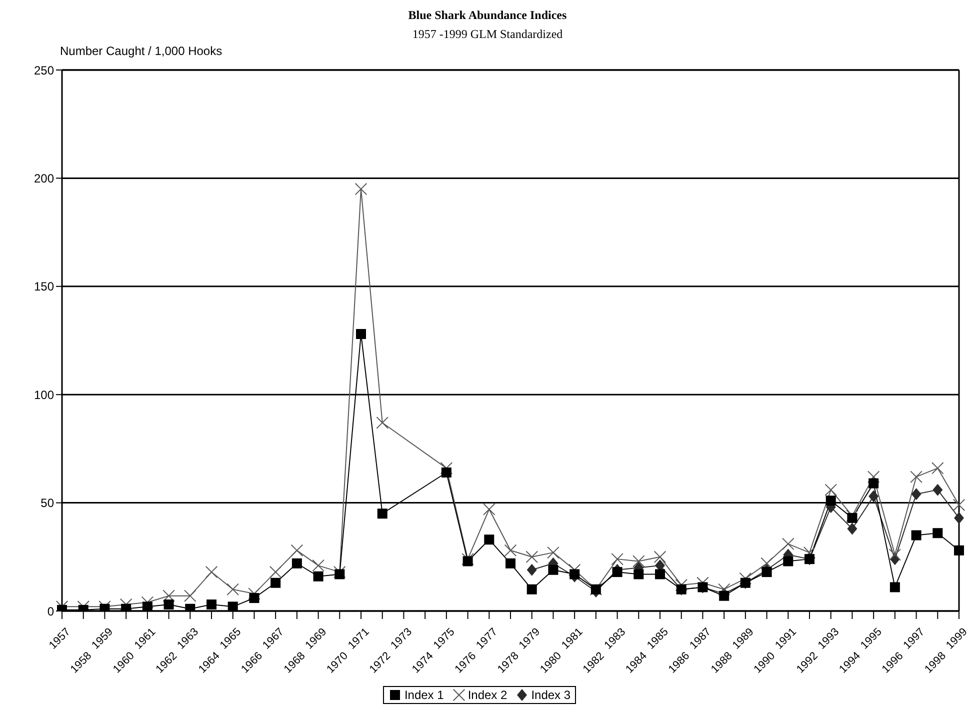 The image size is (975, 724). What do you see at coordinates (44, 70) in the screenshot?
I see `y-tick-label: 250` at bounding box center [44, 70].